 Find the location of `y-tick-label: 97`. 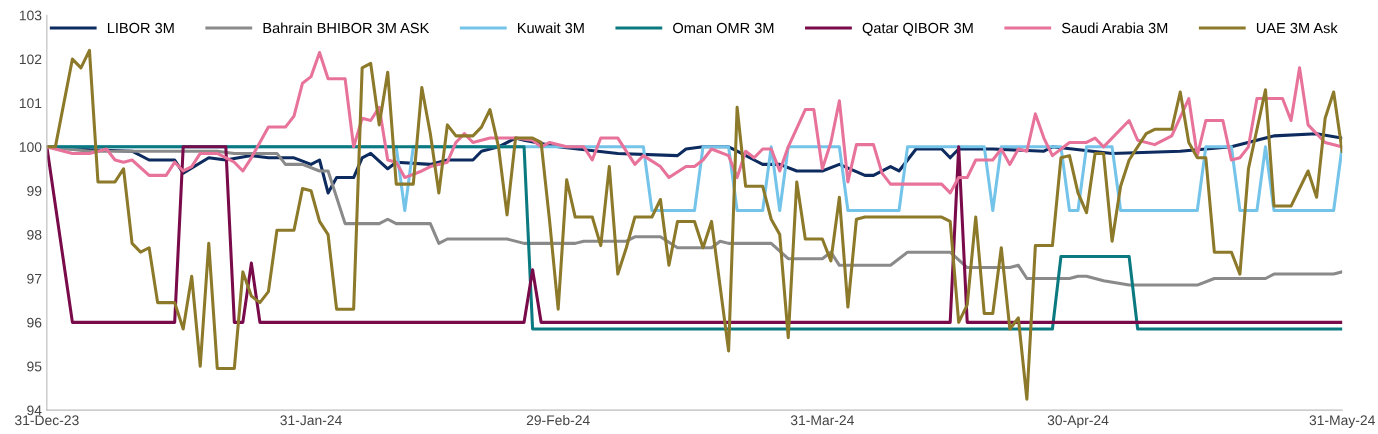

y-tick-label: 97 is located at coordinates (34, 278).